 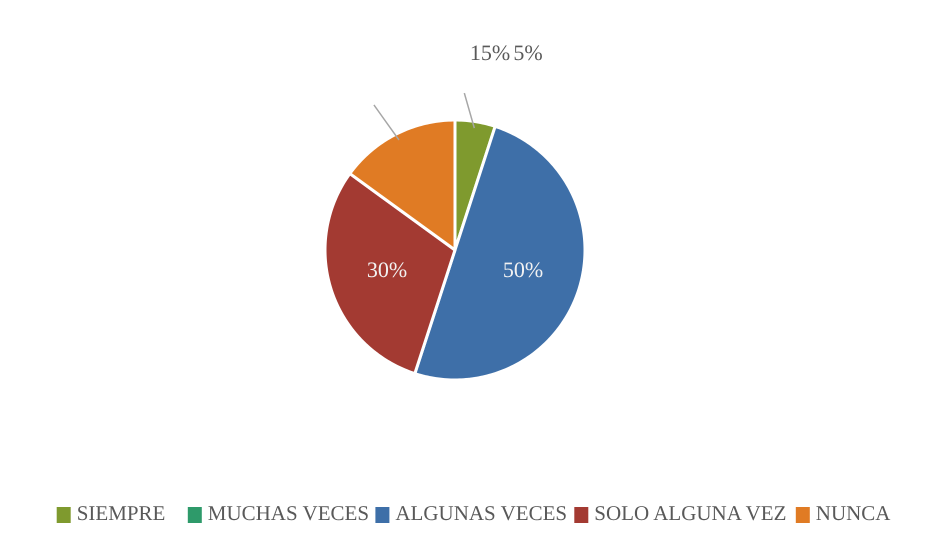 What do you see at coordinates (690, 512) in the screenshot?
I see `legend-label: SOLO ALGUNA VEZ` at bounding box center [690, 512].